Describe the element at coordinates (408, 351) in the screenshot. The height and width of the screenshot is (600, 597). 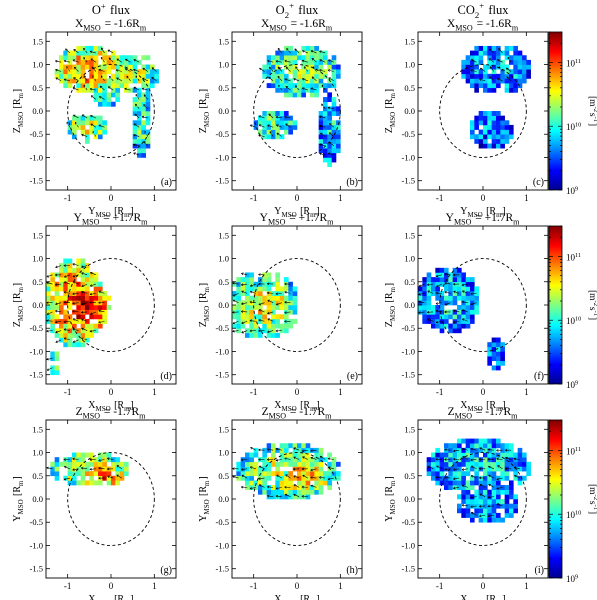
I see `y-tick-label: -1.0` at that location.